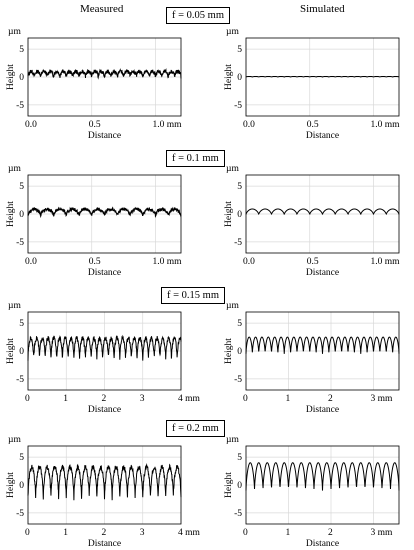 The width and height of the screenshot is (414, 550). I want to click on feed-label-row-4: f = 0.2 mm, so click(195, 428).